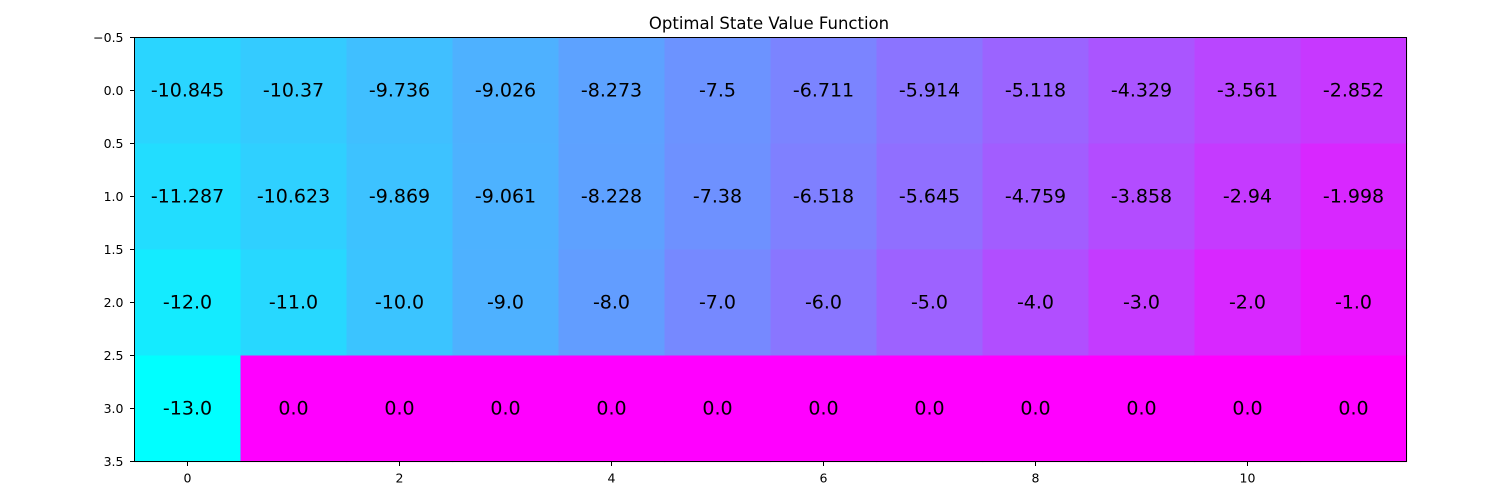 The width and height of the screenshot is (1500, 500). I want to click on y-tick-label: 2.0, so click(114, 302).